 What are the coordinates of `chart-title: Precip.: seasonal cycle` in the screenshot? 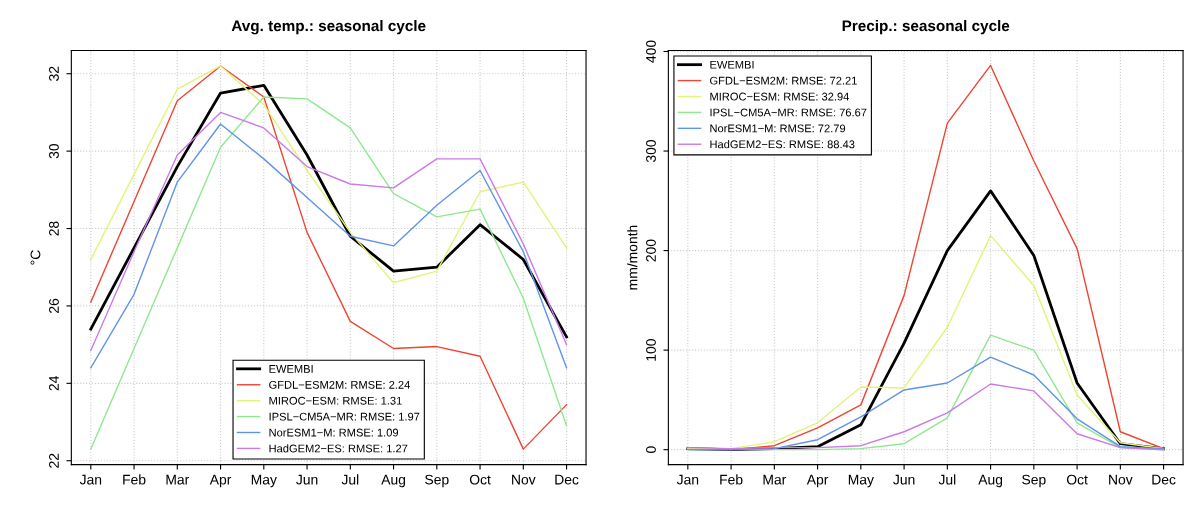 It's located at (926, 27).